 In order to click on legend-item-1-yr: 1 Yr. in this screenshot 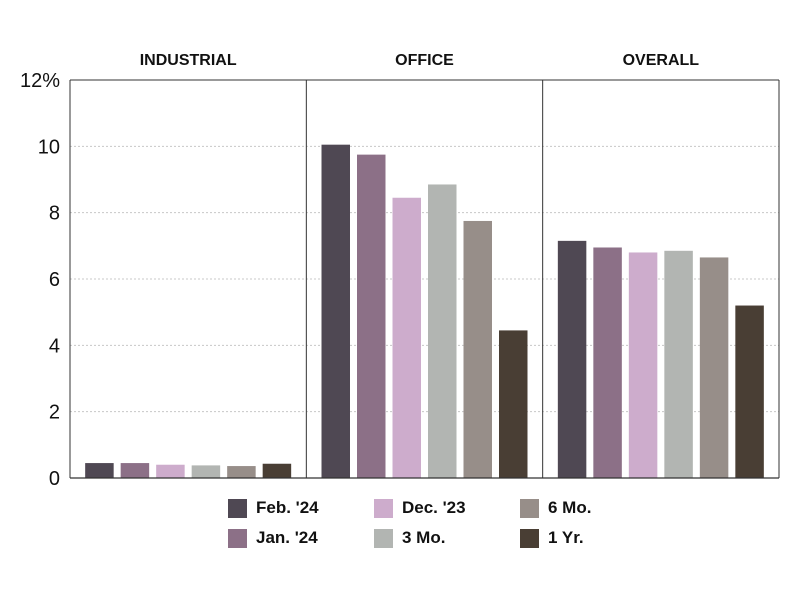, I will do `click(552, 538)`.